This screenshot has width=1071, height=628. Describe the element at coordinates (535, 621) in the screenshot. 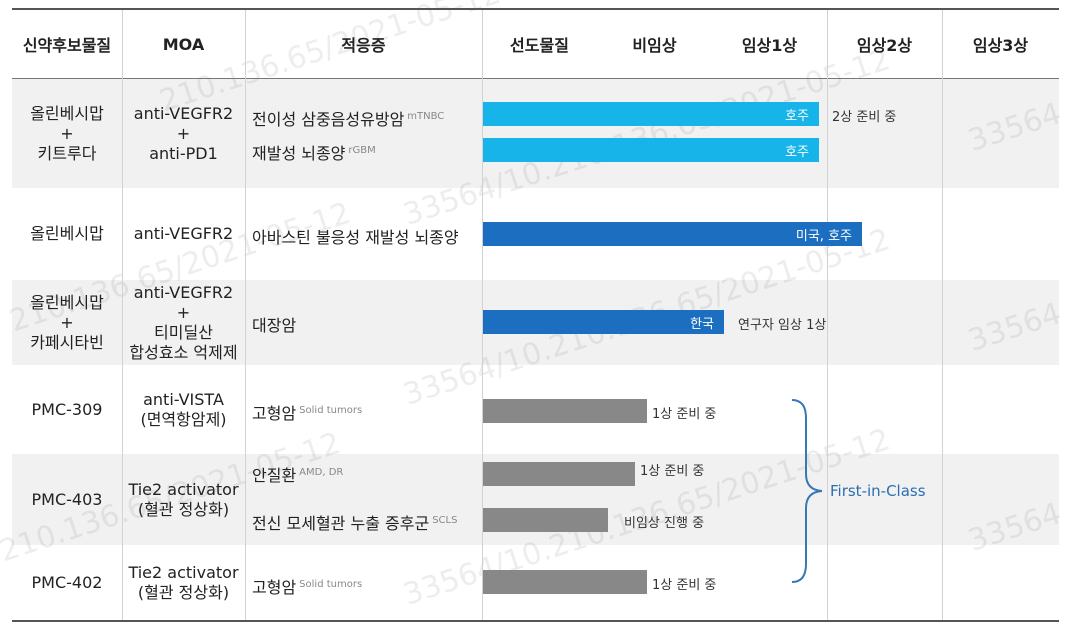

I see `table-bottom-border` at that location.